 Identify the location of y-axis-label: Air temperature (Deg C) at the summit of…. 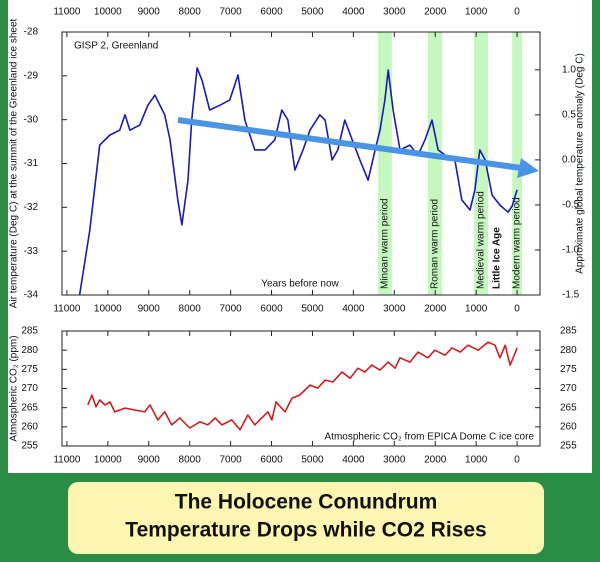
(14, 163).